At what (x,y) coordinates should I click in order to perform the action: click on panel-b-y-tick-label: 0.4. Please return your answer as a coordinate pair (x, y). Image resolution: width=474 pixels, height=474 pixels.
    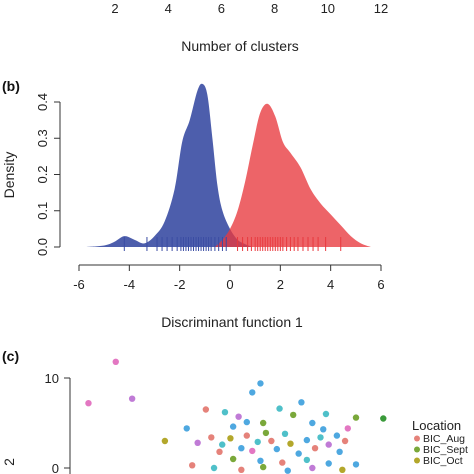
    Looking at the image, I should click on (42, 102).